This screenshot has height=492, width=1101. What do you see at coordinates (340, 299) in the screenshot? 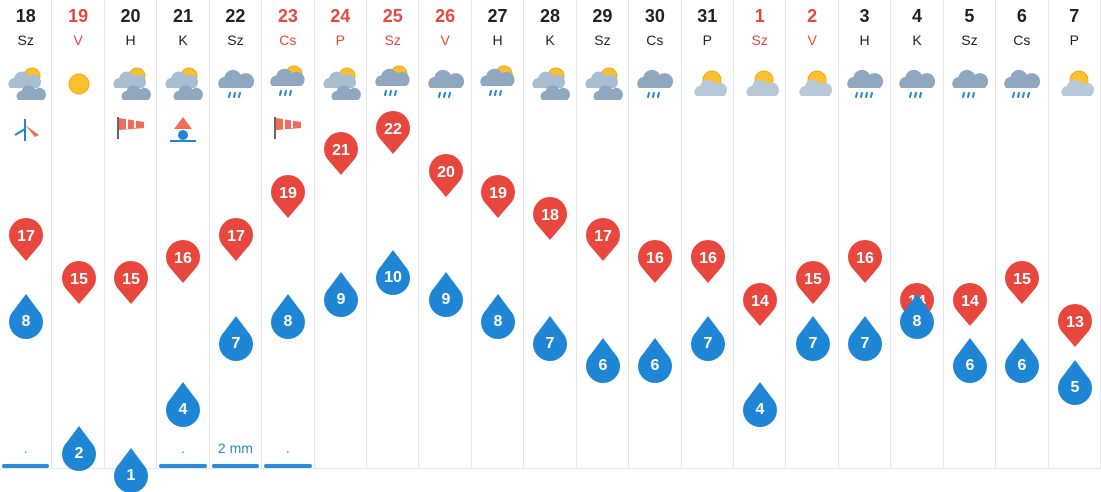
I see `low-temp-marker-label: 9` at bounding box center [340, 299].